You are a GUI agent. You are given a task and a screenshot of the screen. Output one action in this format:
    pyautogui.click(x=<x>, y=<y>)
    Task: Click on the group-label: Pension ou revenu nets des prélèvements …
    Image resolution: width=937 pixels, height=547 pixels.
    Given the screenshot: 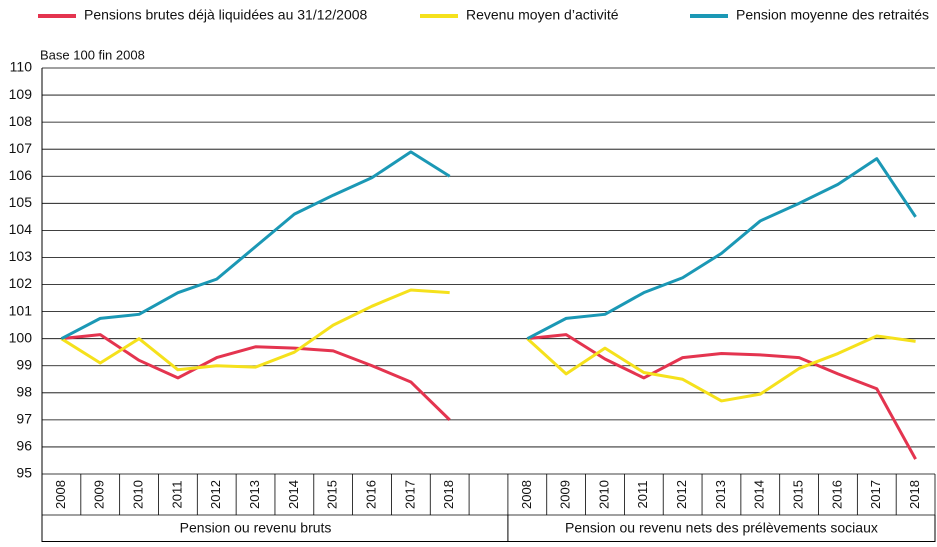 What is the action you would take?
    pyautogui.click(x=721, y=528)
    